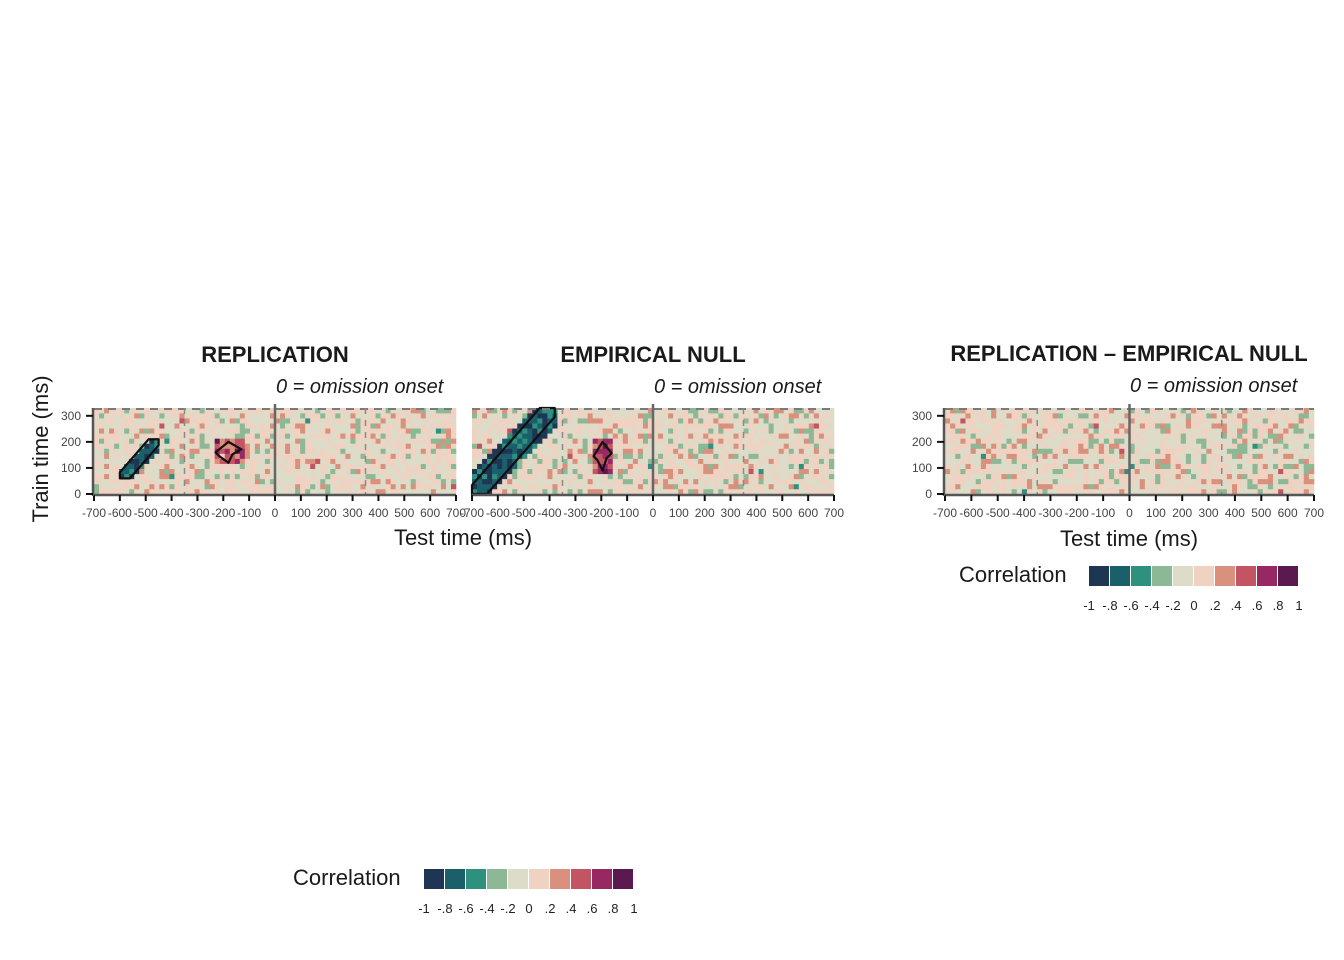 The height and width of the screenshot is (960, 1344). I want to click on x-tick-label: -200, so click(601, 513).